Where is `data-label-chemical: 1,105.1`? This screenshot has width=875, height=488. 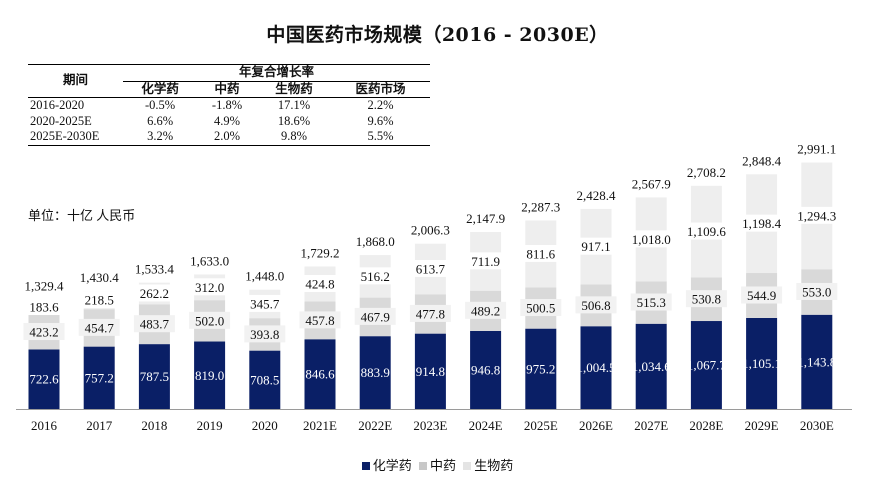
data-label-chemical: 1,105.1 is located at coordinates (761, 363).